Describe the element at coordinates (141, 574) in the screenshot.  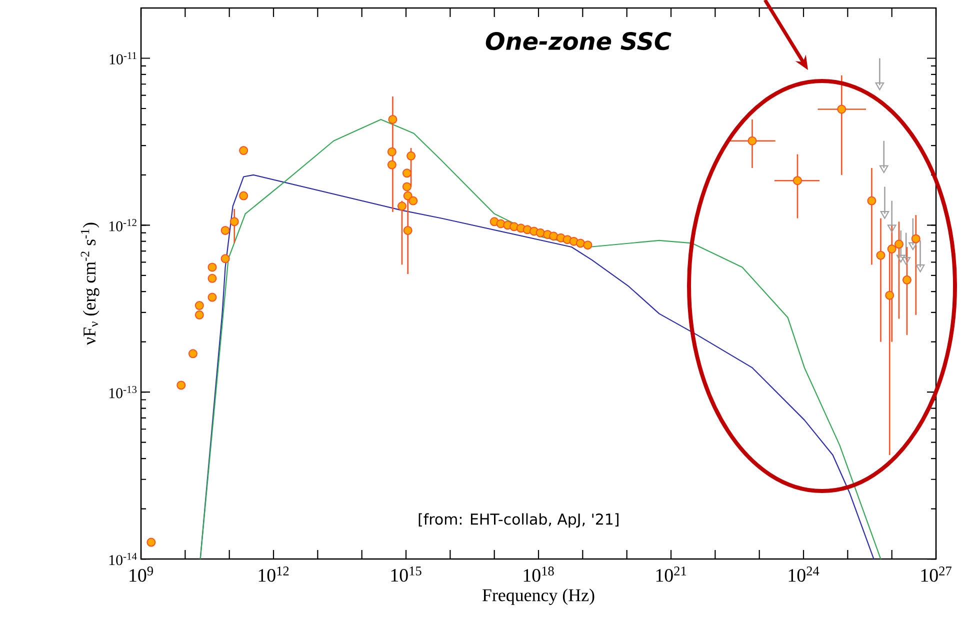
I see `x-tick-label: 10$^{9}$` at that location.